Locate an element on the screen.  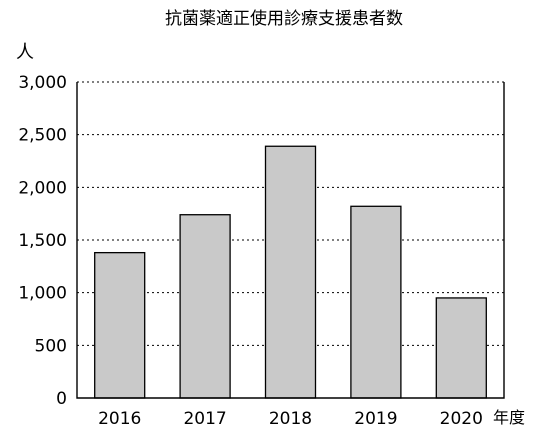
x-tick-label: 2020 is located at coordinates (461, 419).